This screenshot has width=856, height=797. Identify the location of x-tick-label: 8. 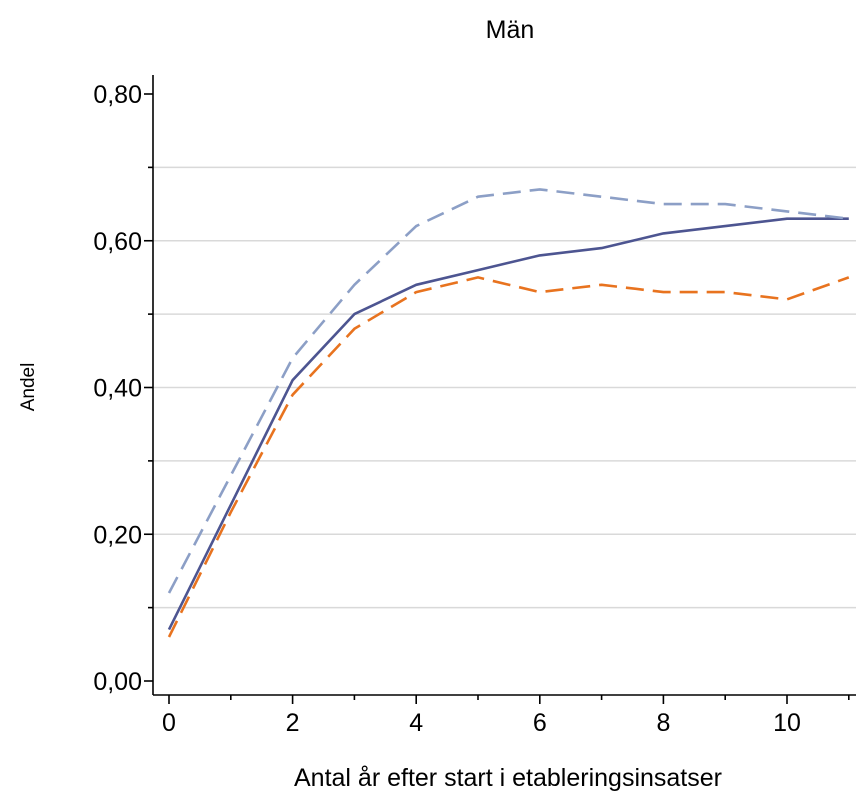
(663, 723).